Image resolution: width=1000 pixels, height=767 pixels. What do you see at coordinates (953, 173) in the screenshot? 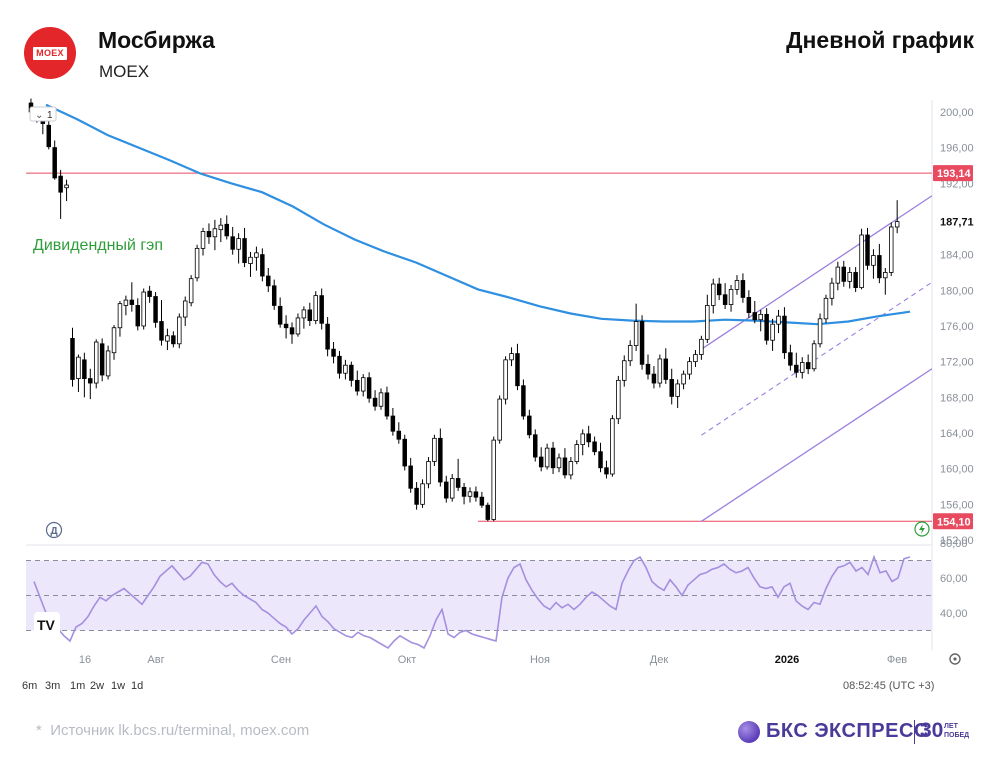
I see `level-badge-resistance` at bounding box center [953, 173].